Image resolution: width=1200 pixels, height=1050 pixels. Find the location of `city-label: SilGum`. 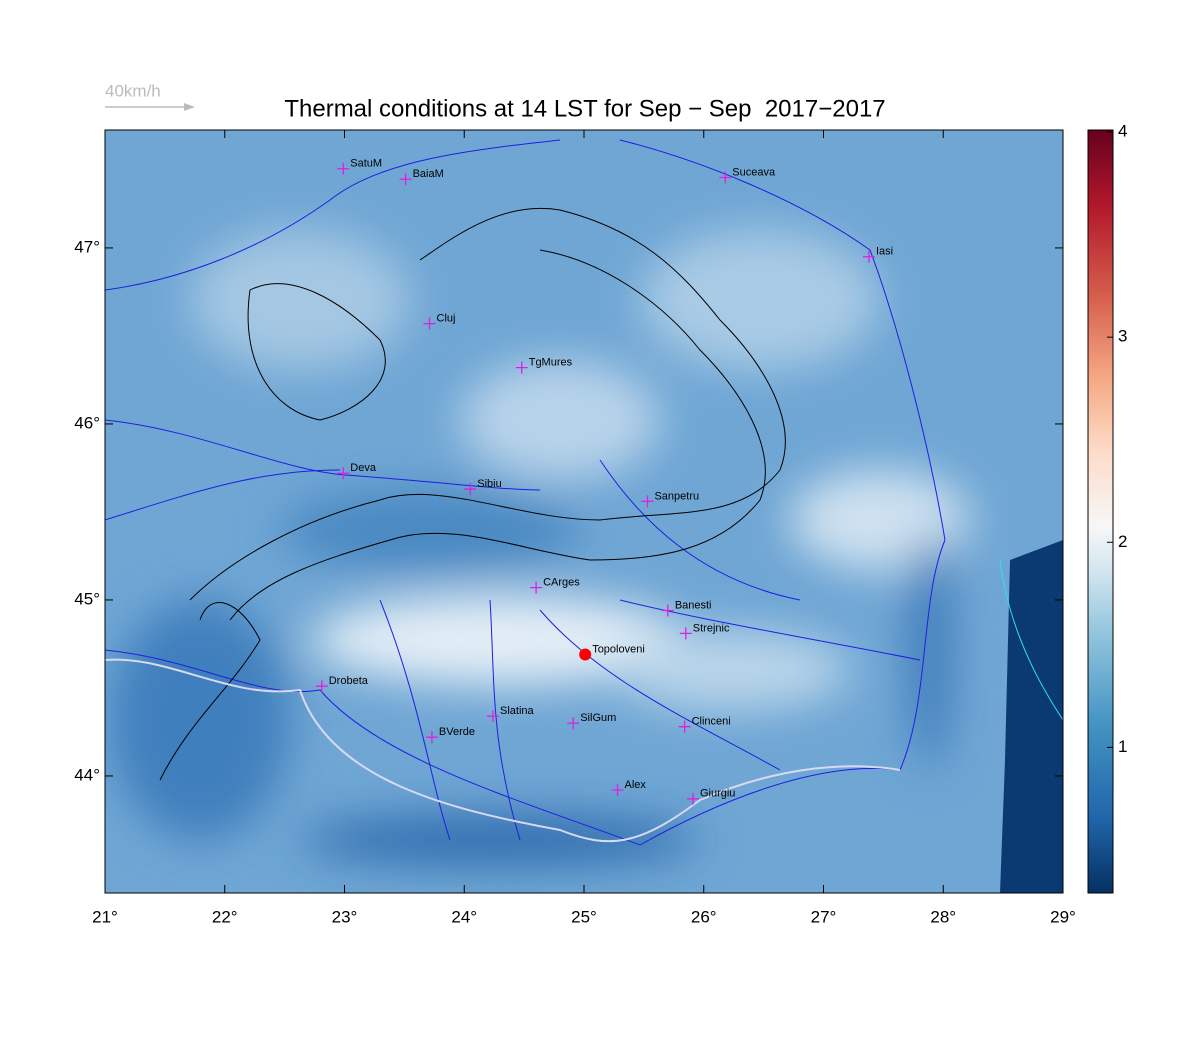

city-label: SilGum is located at coordinates (598, 718).